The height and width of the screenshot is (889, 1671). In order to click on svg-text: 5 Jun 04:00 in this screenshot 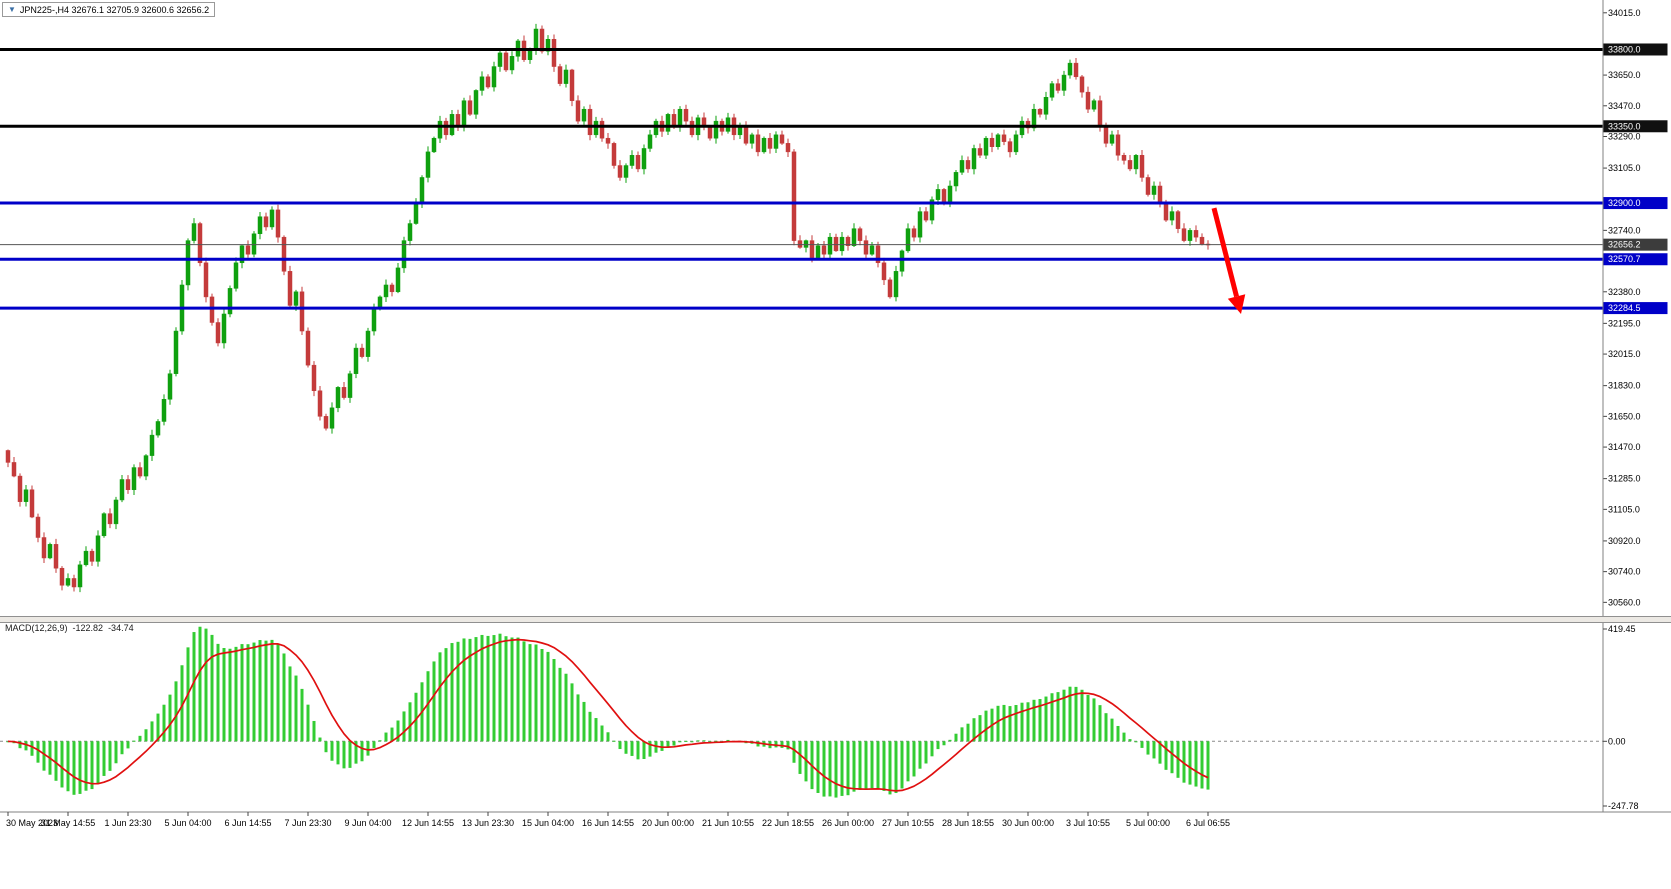, I will do `click(187, 823)`.